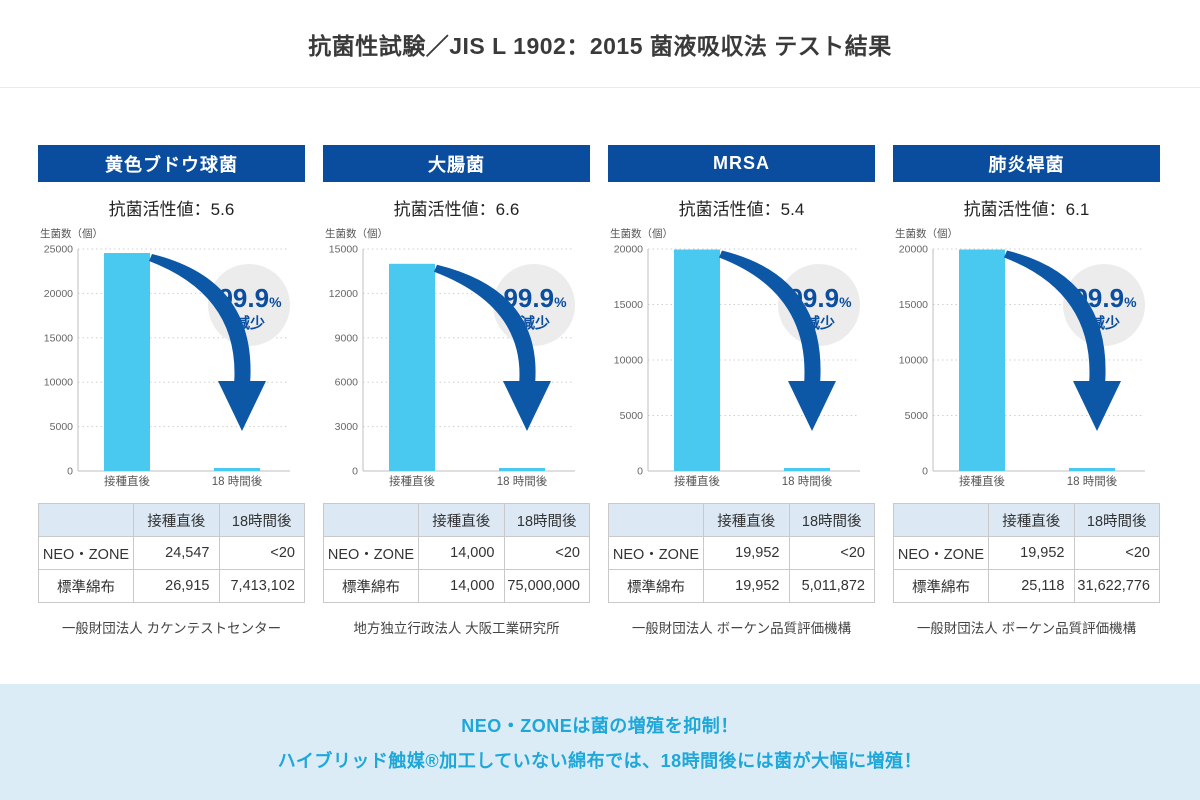 The height and width of the screenshot is (800, 1200). Describe the element at coordinates (741, 628) in the screenshot. I see `testing-organization: 一般財団法人 ボーケン品質評価機構` at that location.